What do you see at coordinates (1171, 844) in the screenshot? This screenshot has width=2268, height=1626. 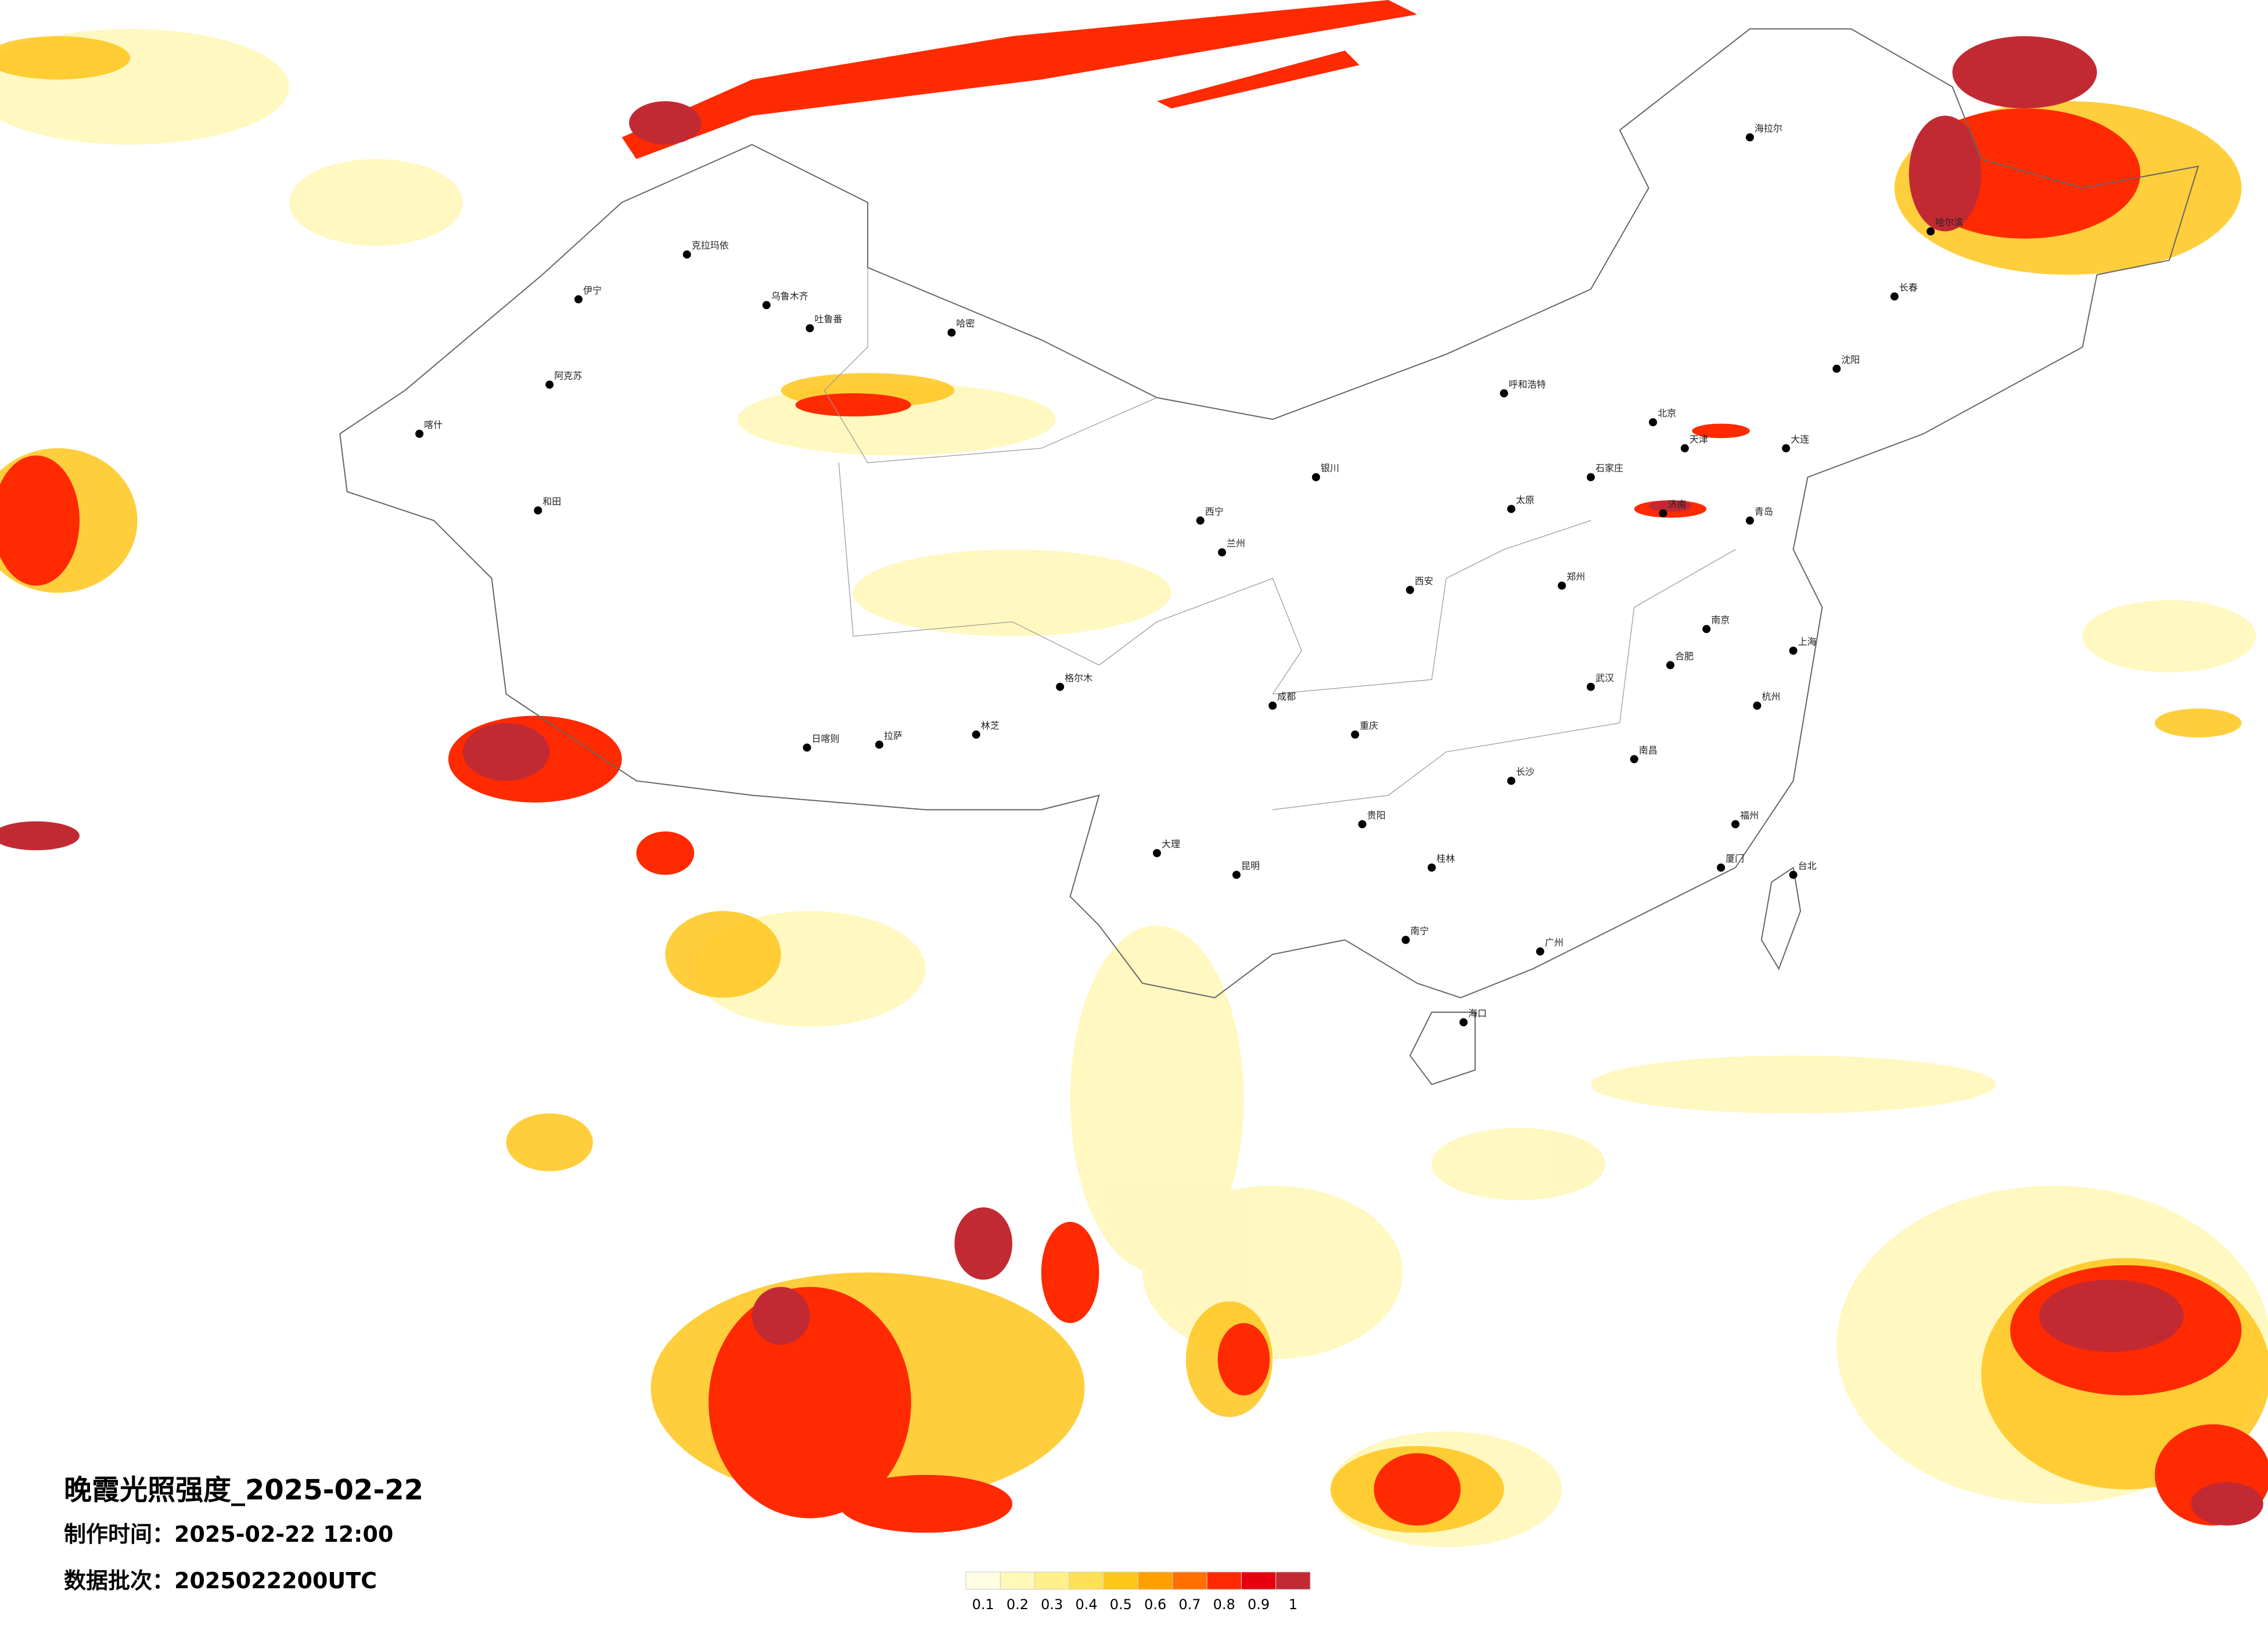 I see `city-label: 大理` at bounding box center [1171, 844].